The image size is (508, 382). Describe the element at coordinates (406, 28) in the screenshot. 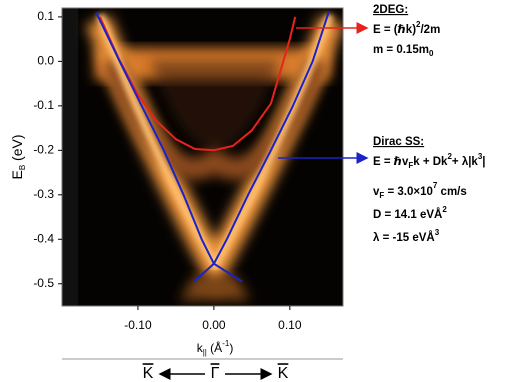

I see `annotation: E = (ℏk)2/2m` at that location.